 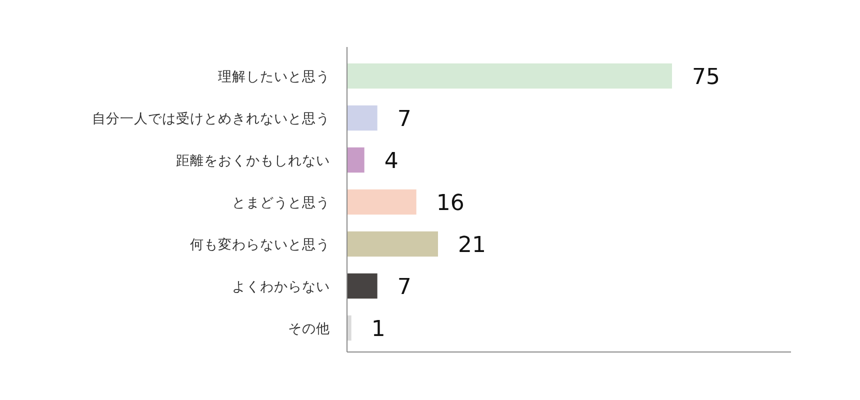 I want to click on y-tick-label: その他, so click(x=309, y=329).